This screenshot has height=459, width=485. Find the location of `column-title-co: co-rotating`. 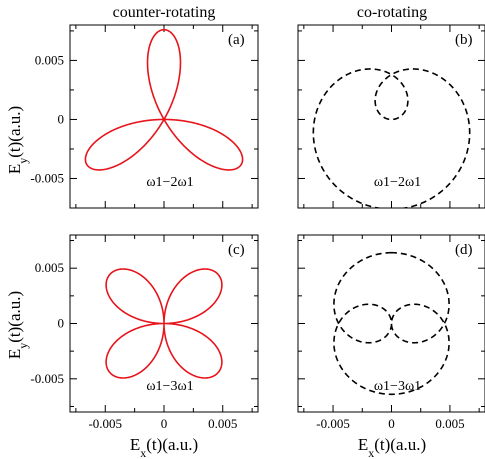

column-title-co: co-rotating is located at coordinates (392, 12).